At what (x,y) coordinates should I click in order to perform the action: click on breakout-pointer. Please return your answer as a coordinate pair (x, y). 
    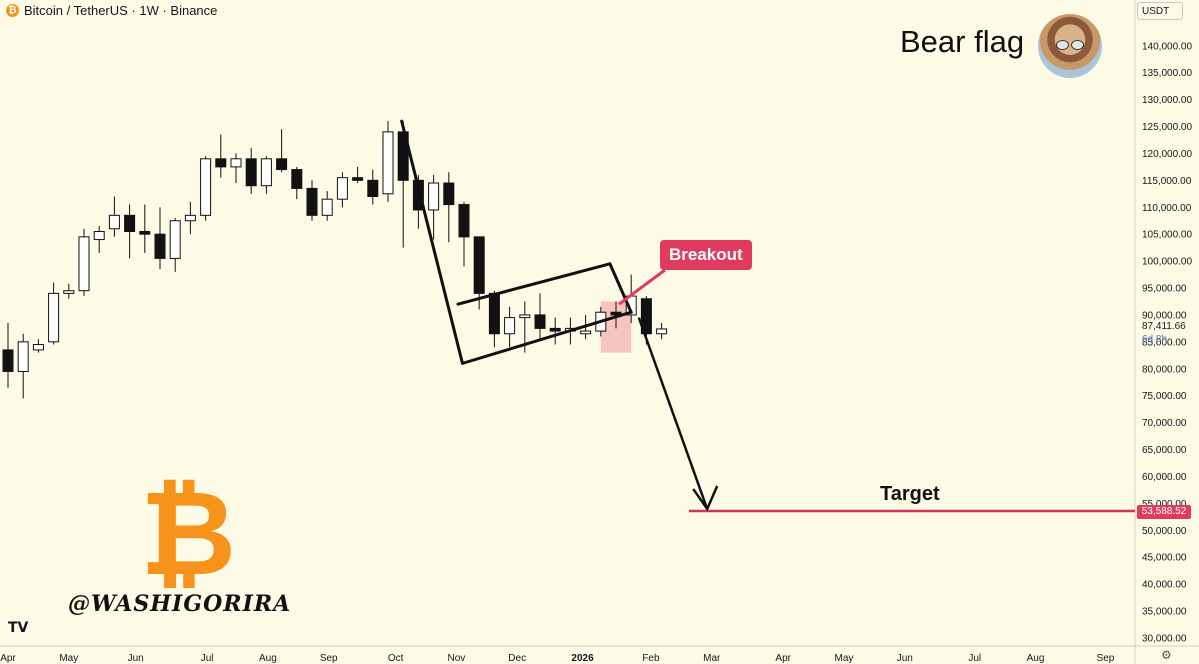
    Looking at the image, I should click on (642, 287).